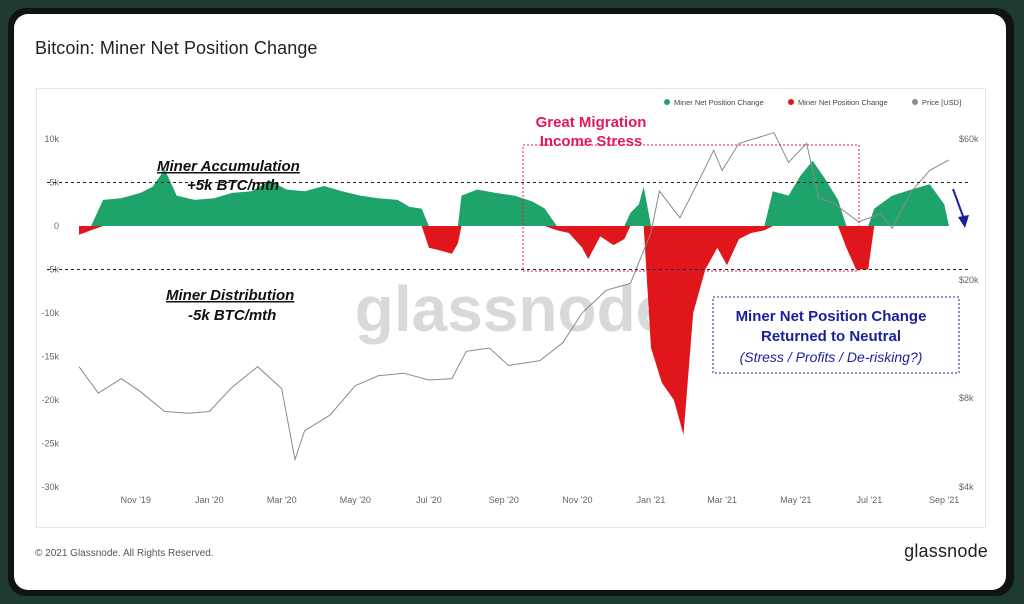  What do you see at coordinates (963, 221) in the screenshot?
I see `neutral-arrow-head` at bounding box center [963, 221].